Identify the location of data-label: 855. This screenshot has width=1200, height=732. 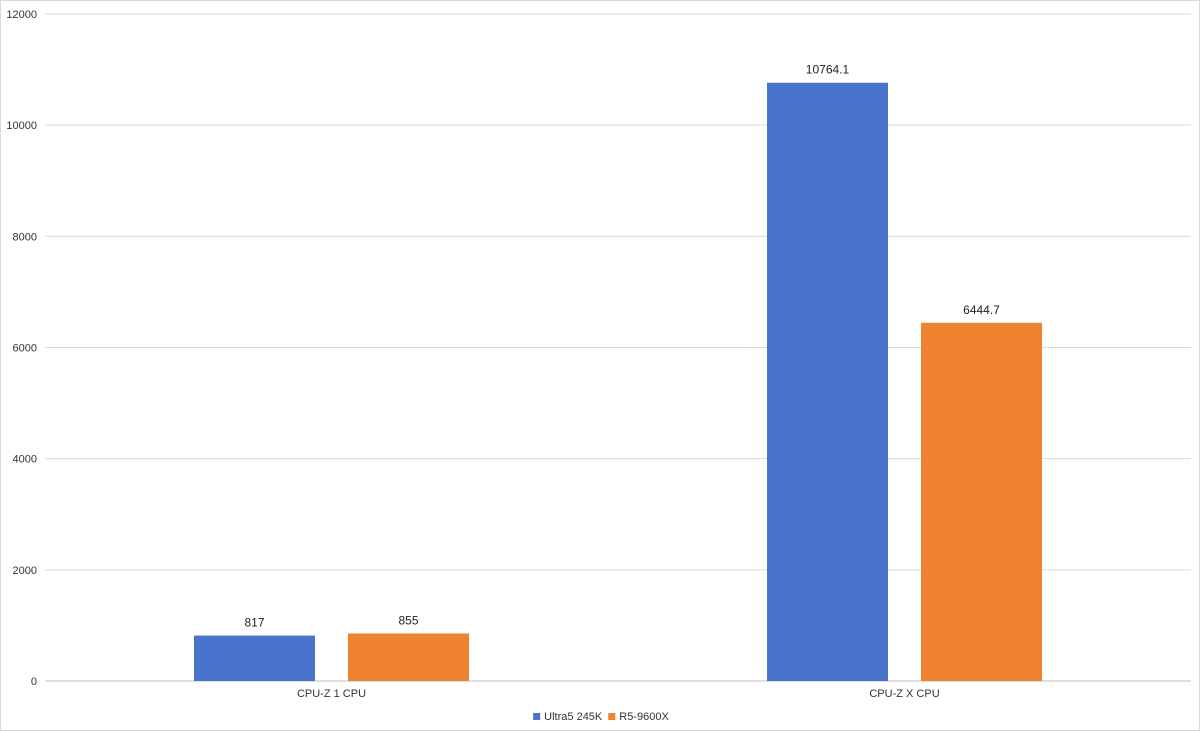
(408, 620).